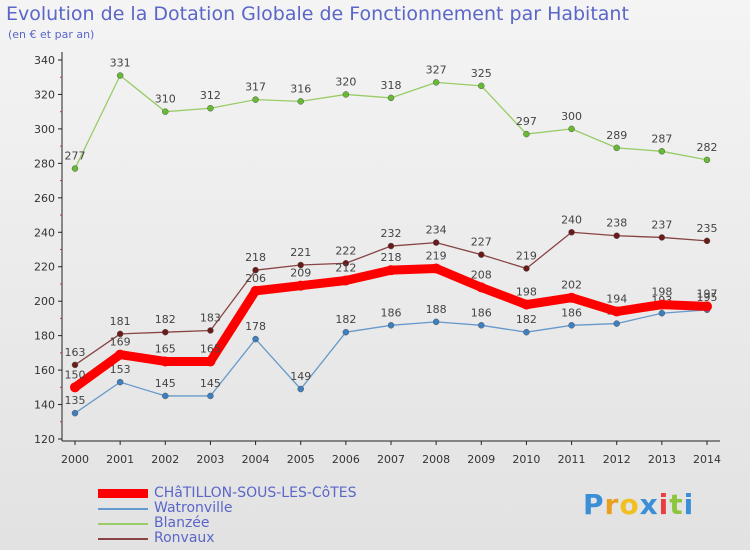 The height and width of the screenshot is (550, 750). What do you see at coordinates (436, 322) in the screenshot?
I see `point-2-2008` at bounding box center [436, 322].